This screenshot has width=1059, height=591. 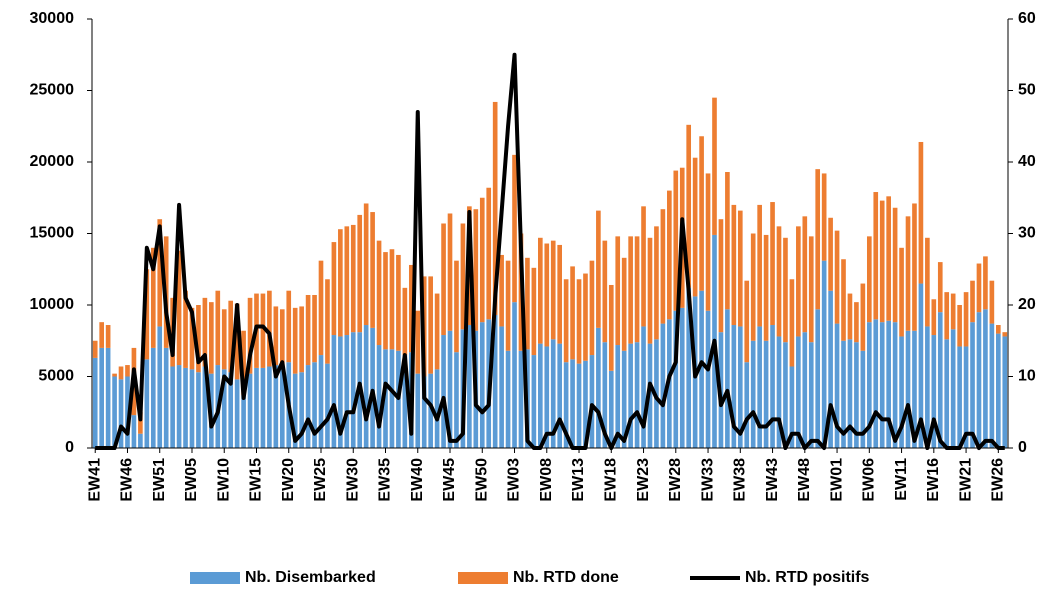 What do you see at coordinates (514, 480) in the screenshot?
I see `x-tick-label: EW03` at bounding box center [514, 480].